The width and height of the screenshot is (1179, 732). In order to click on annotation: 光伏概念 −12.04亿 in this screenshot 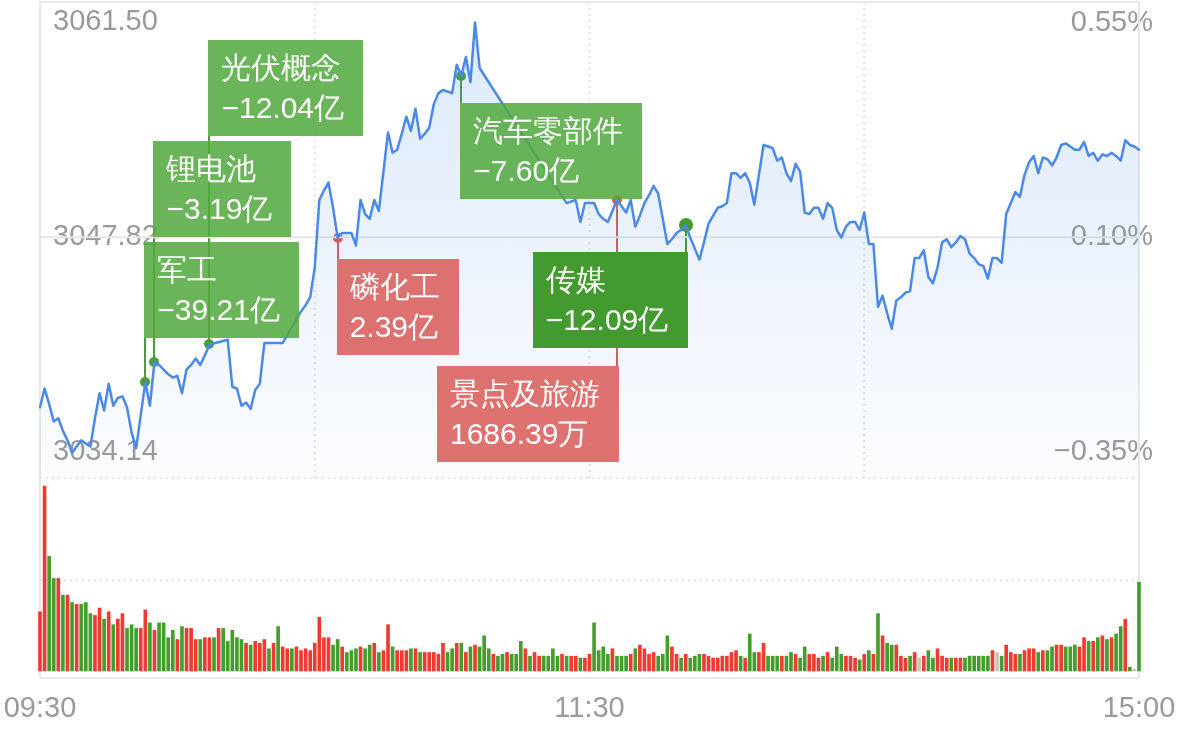, I will do `click(286, 88)`.